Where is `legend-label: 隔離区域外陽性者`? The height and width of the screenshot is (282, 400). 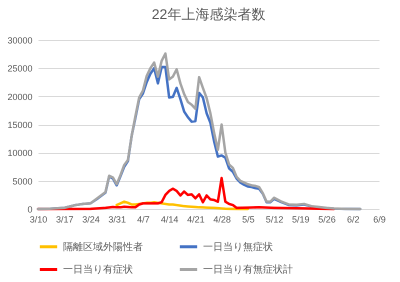 legend-label: 隔離区域外陽性者 is located at coordinates (103, 246).